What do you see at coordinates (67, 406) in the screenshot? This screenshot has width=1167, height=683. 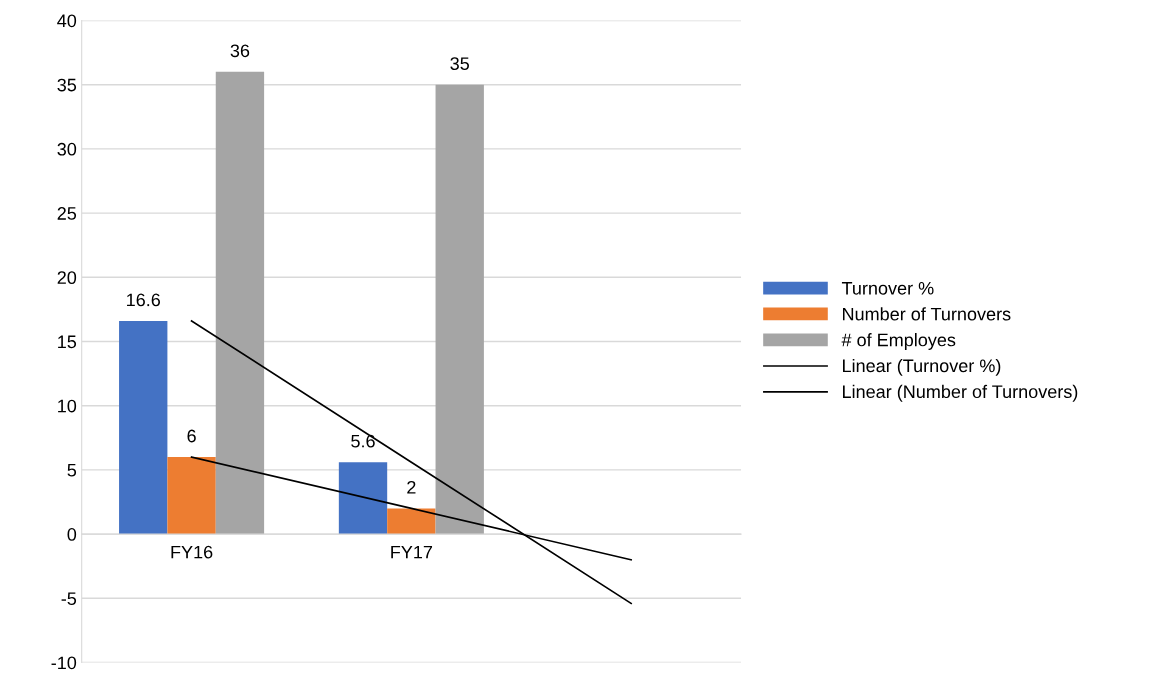 I see `y-tick-label: 10` at bounding box center [67, 406].